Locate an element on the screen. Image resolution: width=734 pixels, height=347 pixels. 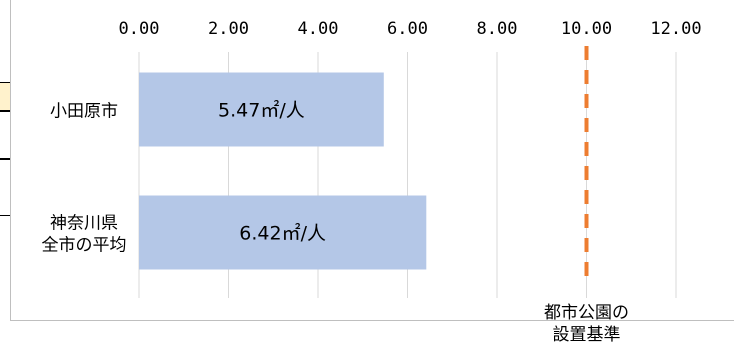
data-label: 5.47㎡/人 is located at coordinates (261, 110).